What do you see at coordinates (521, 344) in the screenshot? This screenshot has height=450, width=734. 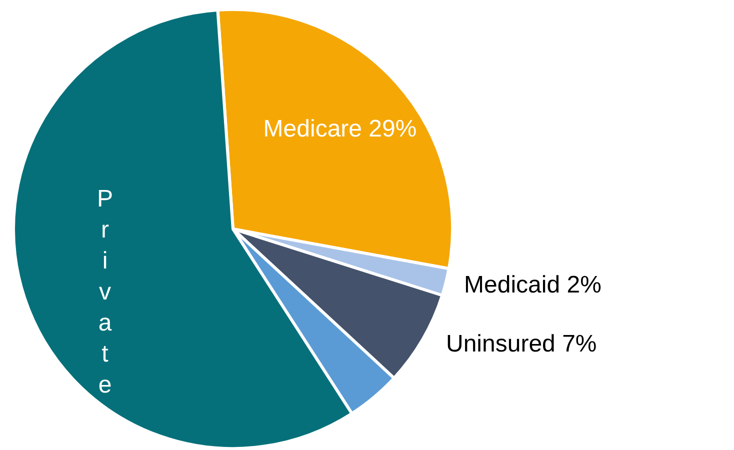 I see `slice-label: Uninsured 7%` at bounding box center [521, 344].